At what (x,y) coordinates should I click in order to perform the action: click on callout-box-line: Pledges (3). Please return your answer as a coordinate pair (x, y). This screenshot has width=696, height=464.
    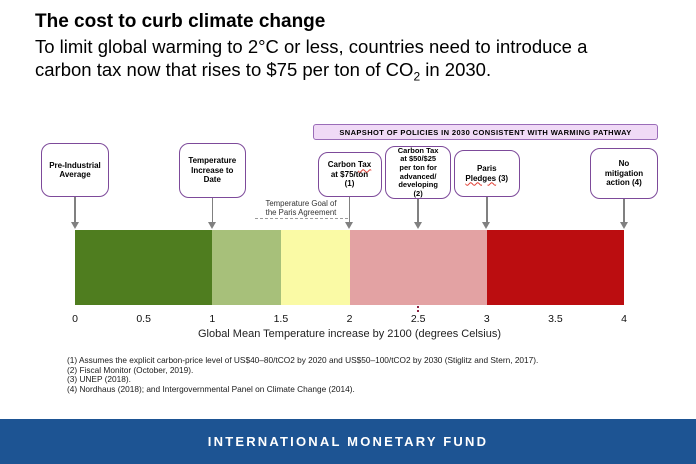
    Looking at the image, I should click on (487, 178).